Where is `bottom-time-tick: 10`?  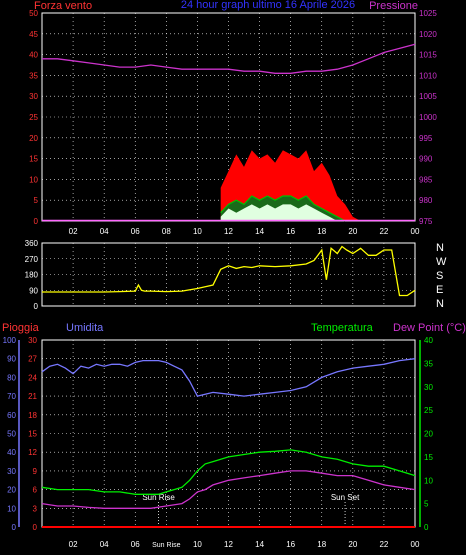
bottom-time-tick: 10 is located at coordinates (197, 544).